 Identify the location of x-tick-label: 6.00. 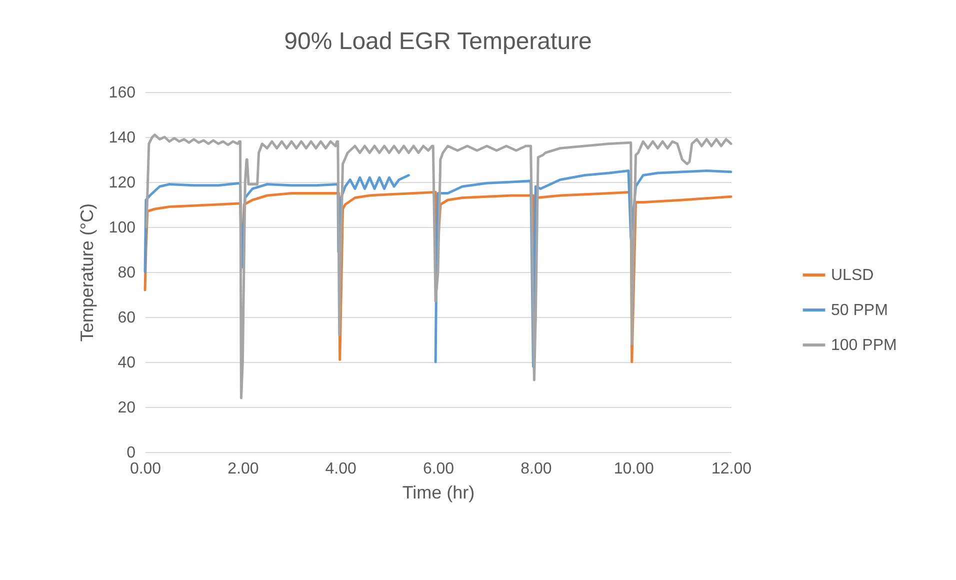
(438, 469).